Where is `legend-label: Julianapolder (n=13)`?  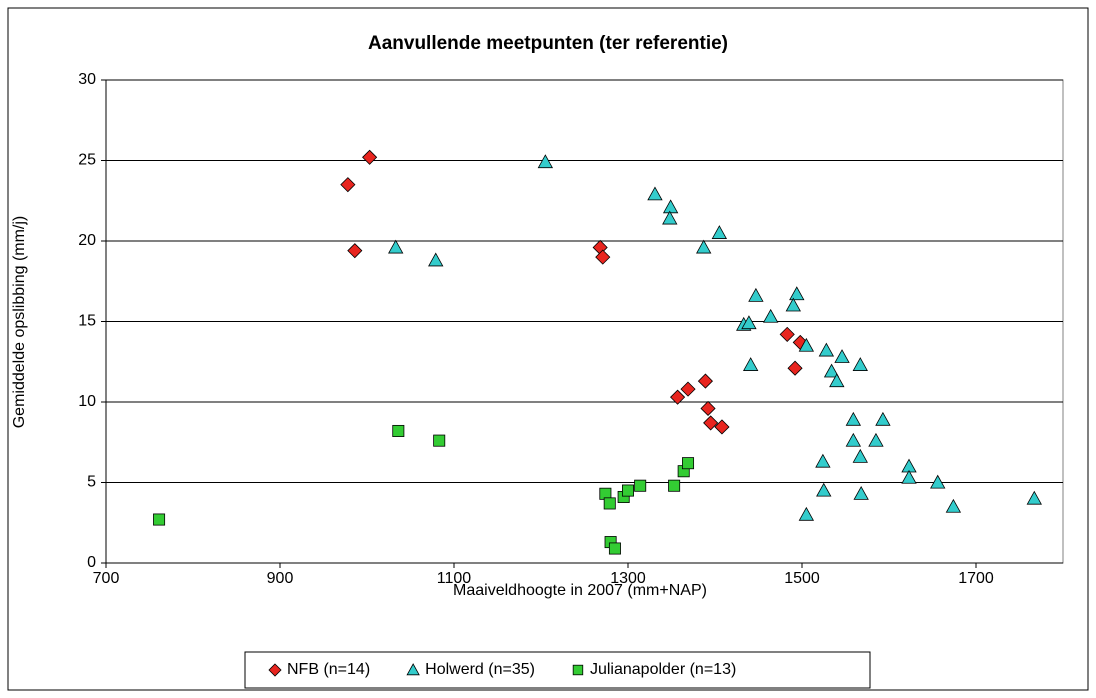
legend-label: Julianapolder (n=13) is located at coordinates (663, 669).